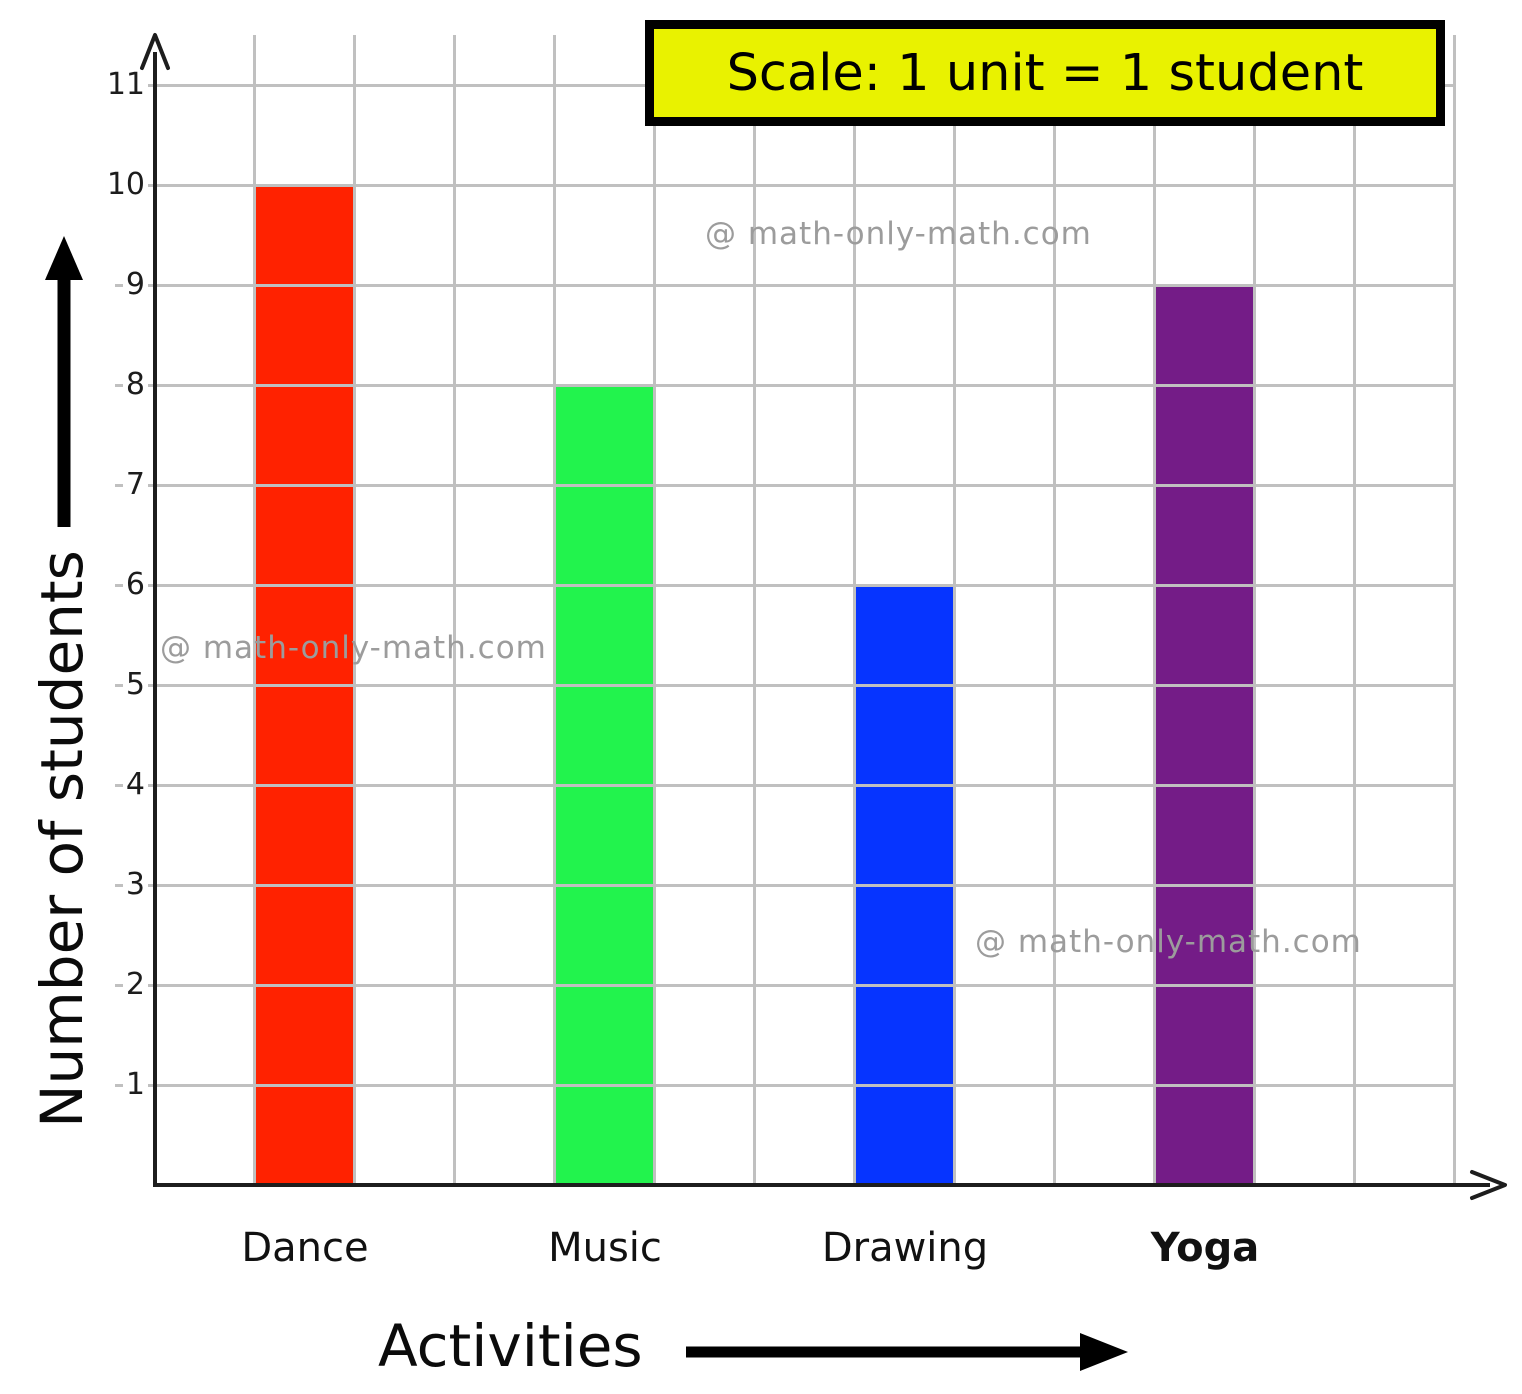 The height and width of the screenshot is (1394, 1522). What do you see at coordinates (907, 1352) in the screenshot?
I see `x-axis-direction-arrow-icon` at bounding box center [907, 1352].